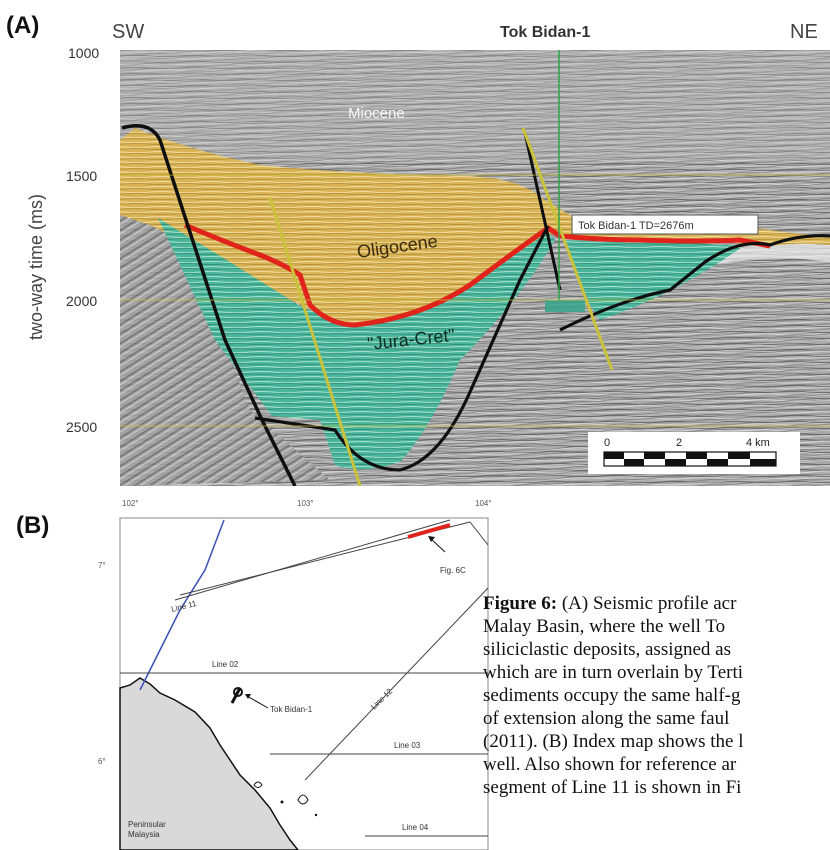  What do you see at coordinates (81, 301) in the screenshot?
I see `y-tick-2000: 2000` at bounding box center [81, 301].